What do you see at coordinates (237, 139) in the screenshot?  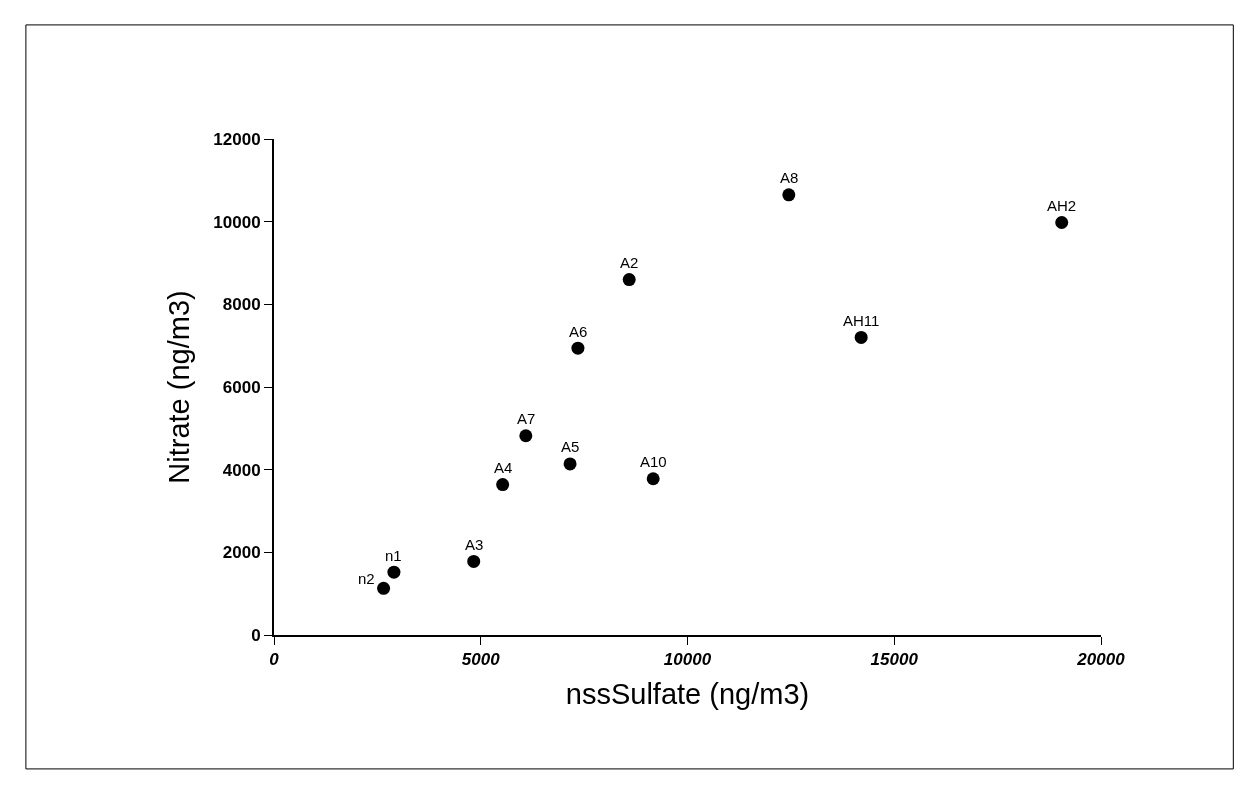 I see `y-tick-label: 12000` at bounding box center [237, 139].